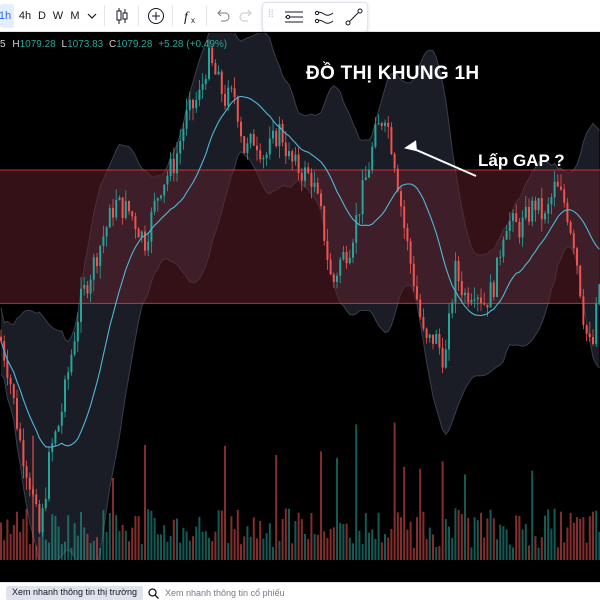 The width and height of the screenshot is (600, 600). I want to click on horizontal-lines-icon, so click(294, 17).